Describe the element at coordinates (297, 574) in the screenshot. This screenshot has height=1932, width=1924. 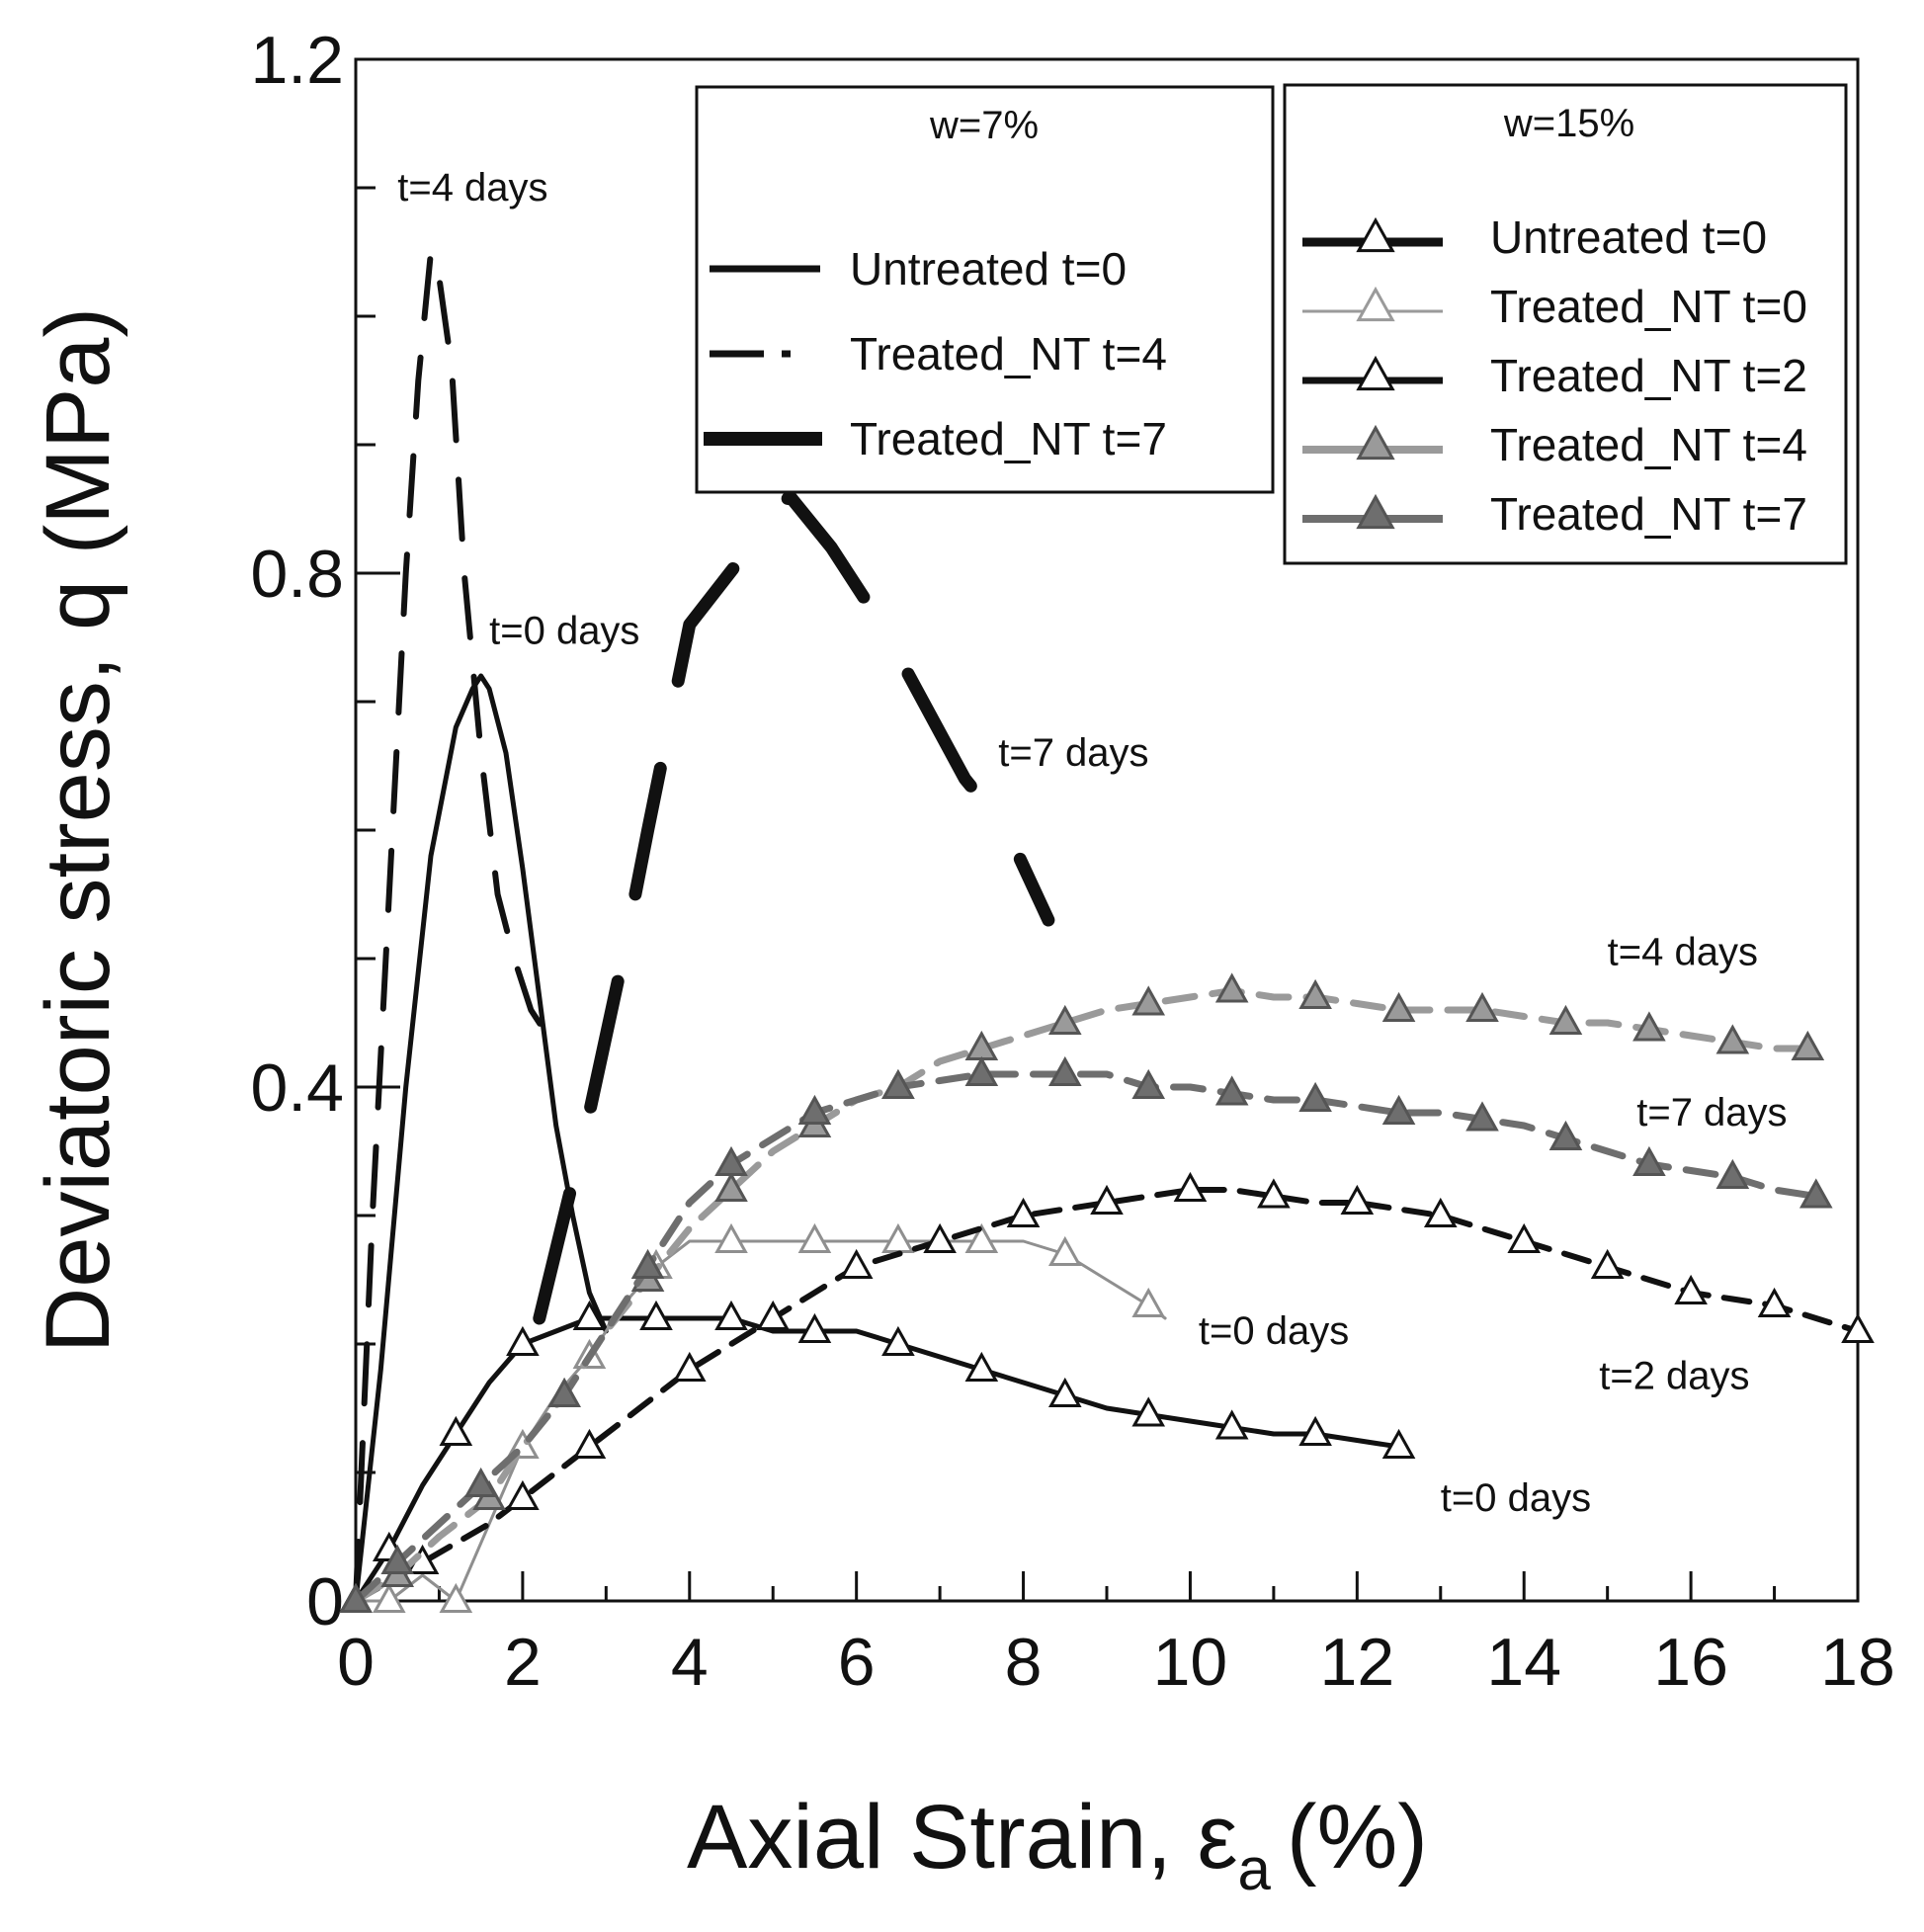
I see `y-tick-label: 0.8` at that location.